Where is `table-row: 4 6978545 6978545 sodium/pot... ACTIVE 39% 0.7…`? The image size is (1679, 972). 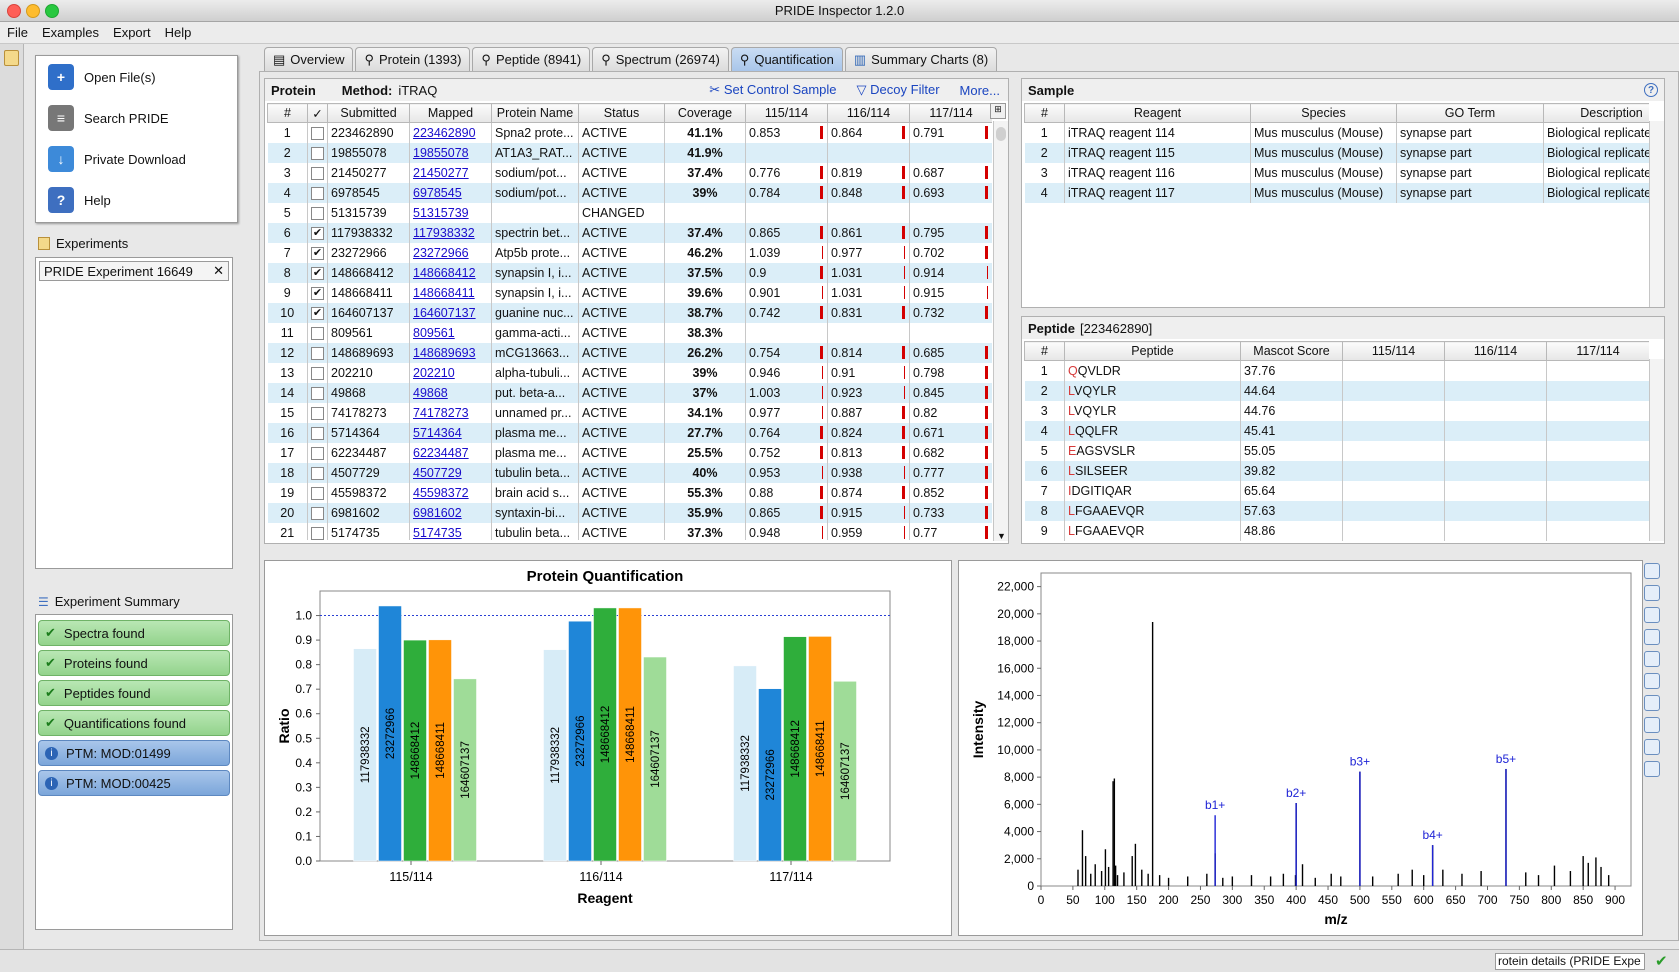 table-row: 4 6978545 6978545 sodium/pot... ACTIVE 39% 0.7… is located at coordinates (629, 192).